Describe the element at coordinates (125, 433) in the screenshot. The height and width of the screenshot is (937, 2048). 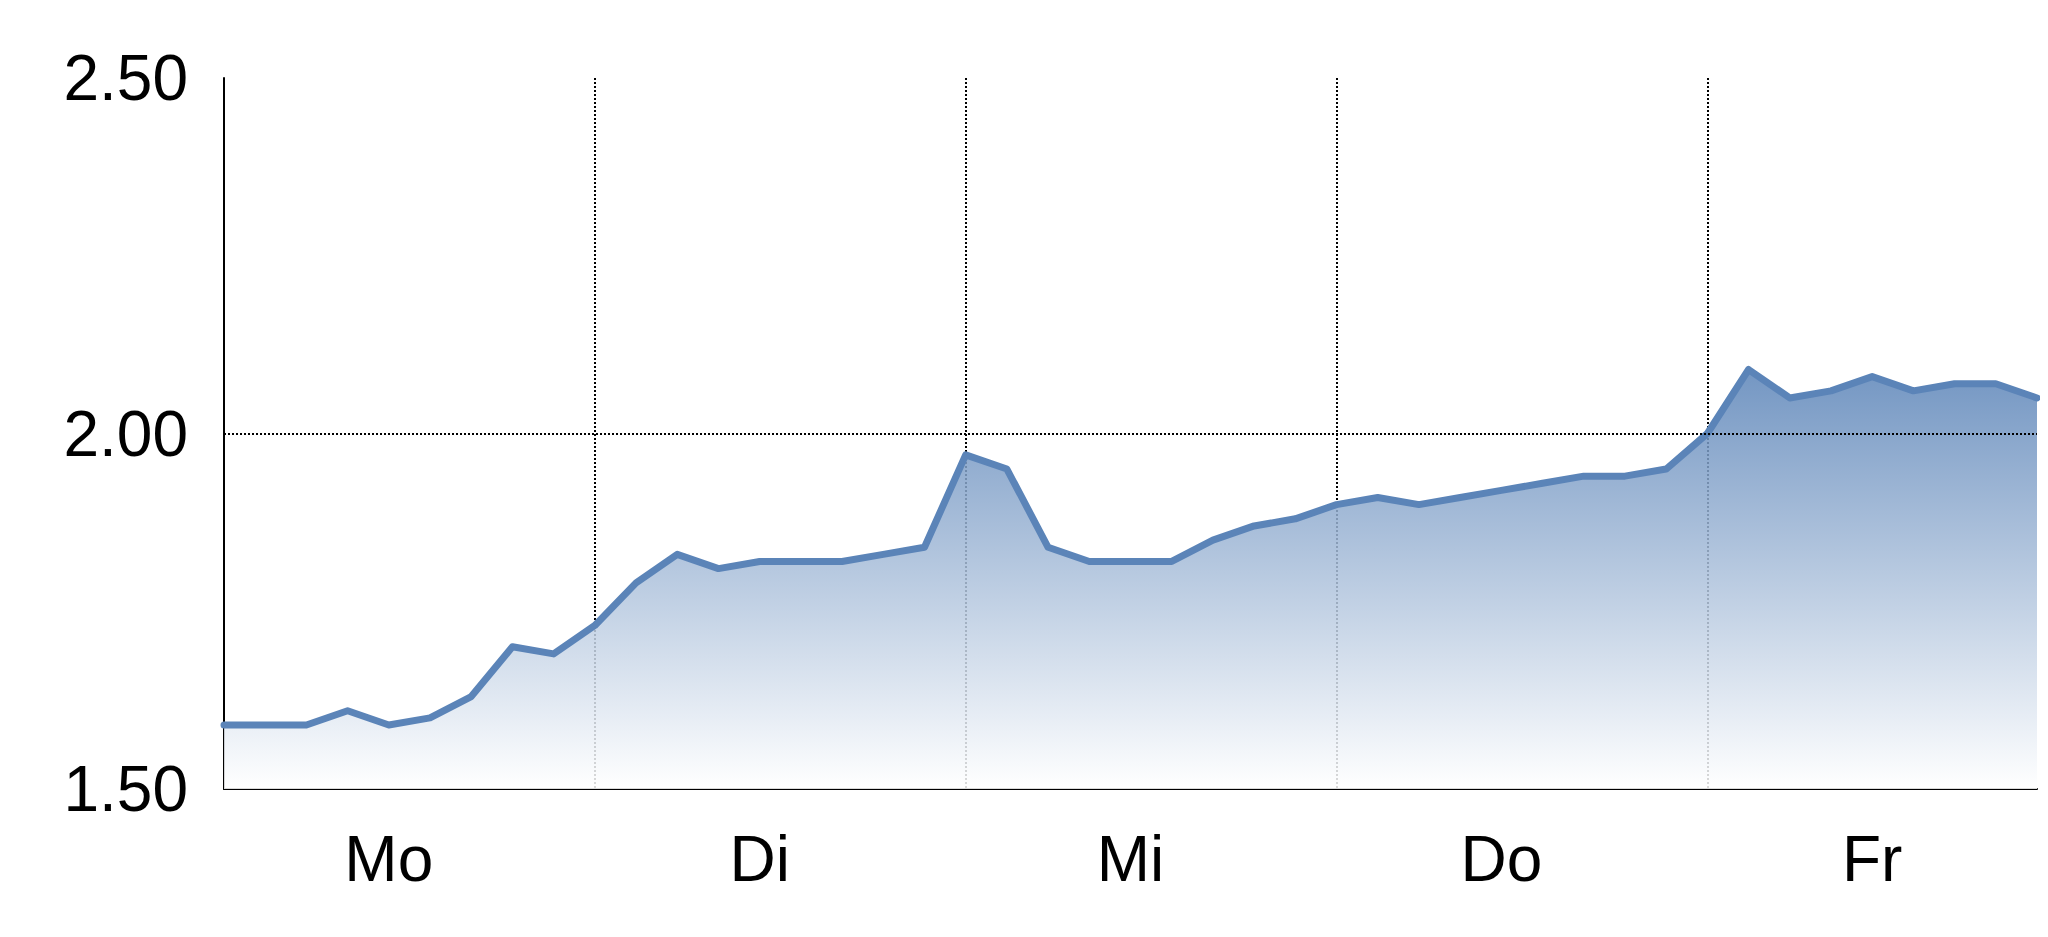
I see `y-tick-label: 2.00` at that location.